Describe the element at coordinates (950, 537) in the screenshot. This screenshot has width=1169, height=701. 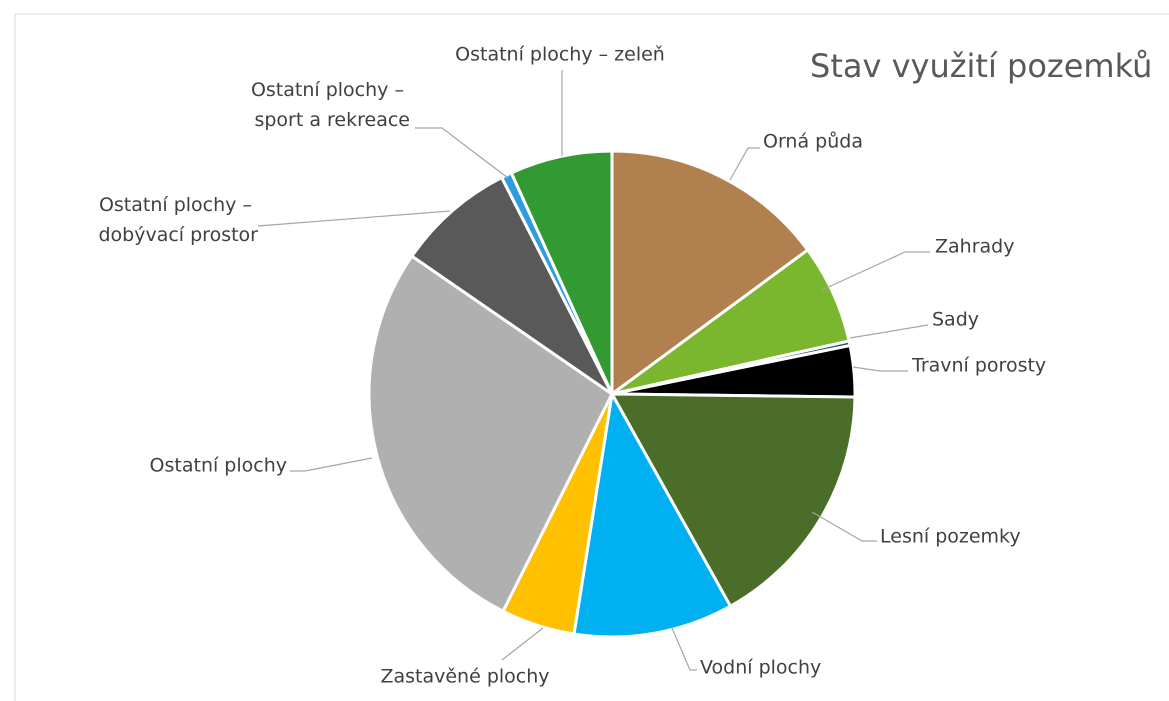
I see `slice-label: Lesní pozemky` at that location.